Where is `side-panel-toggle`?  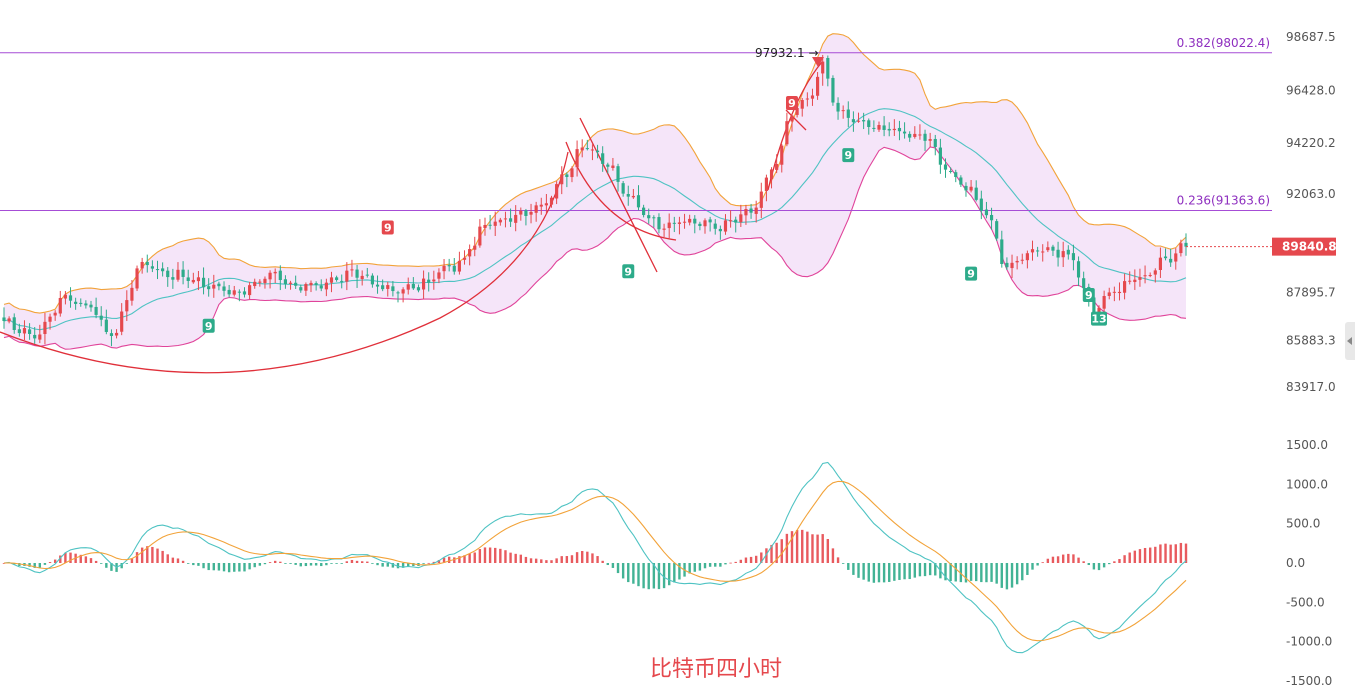
side-panel-toggle is located at coordinates (1350, 341).